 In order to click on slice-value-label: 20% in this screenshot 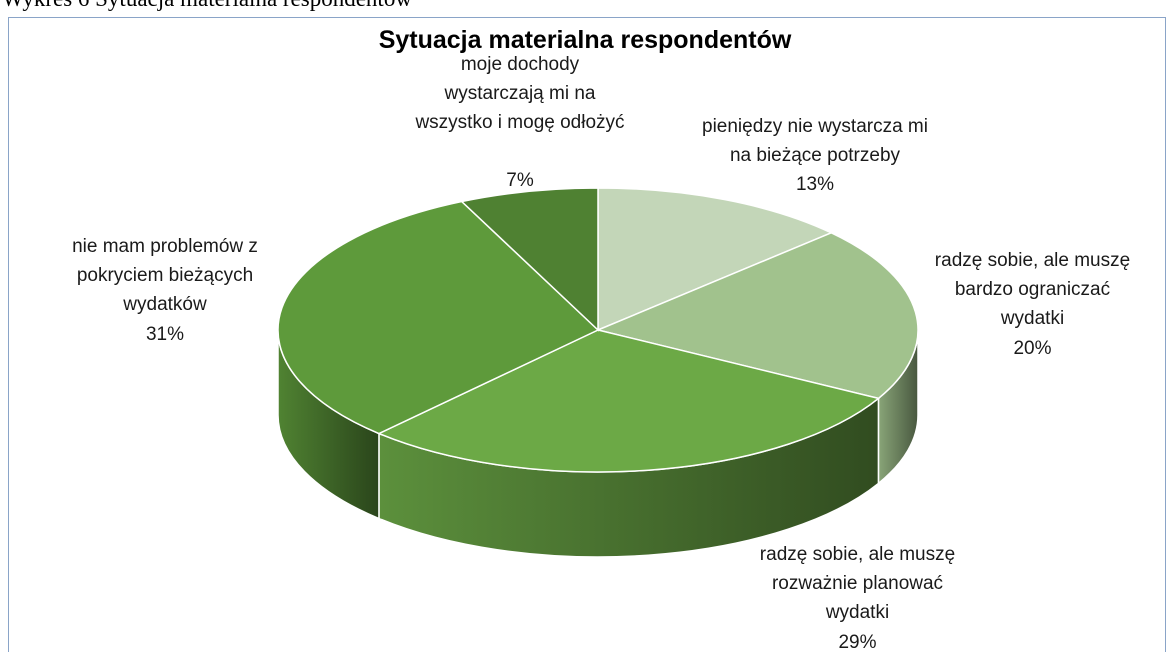, I will do `click(1032, 348)`.